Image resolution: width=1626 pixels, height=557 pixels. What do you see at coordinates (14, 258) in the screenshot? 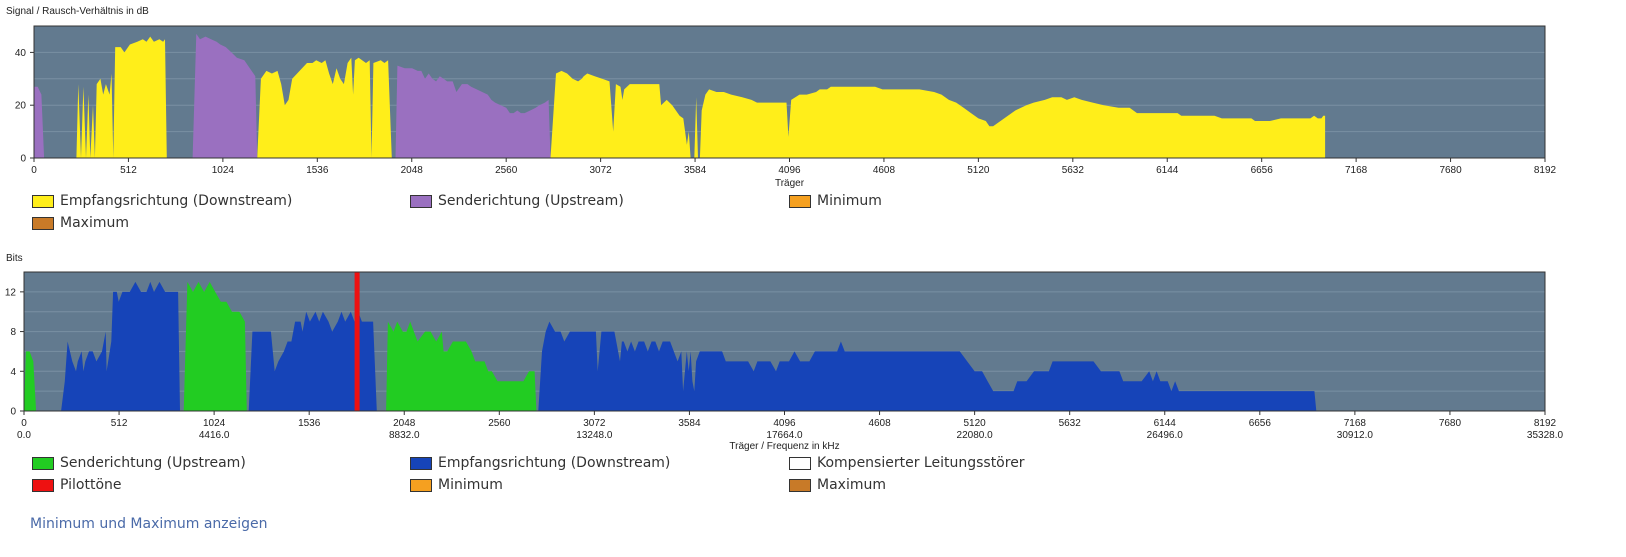
I see `bits-chart-title: Bits` at bounding box center [14, 258].